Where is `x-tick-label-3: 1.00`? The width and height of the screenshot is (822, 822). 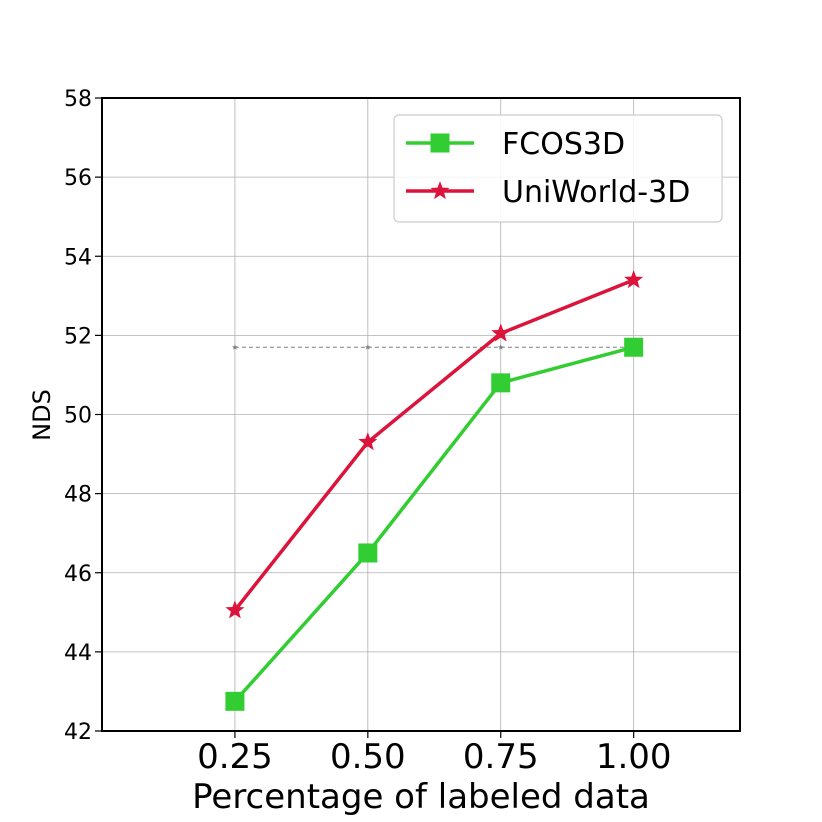 x-tick-label-3: 1.00 is located at coordinates (634, 757).